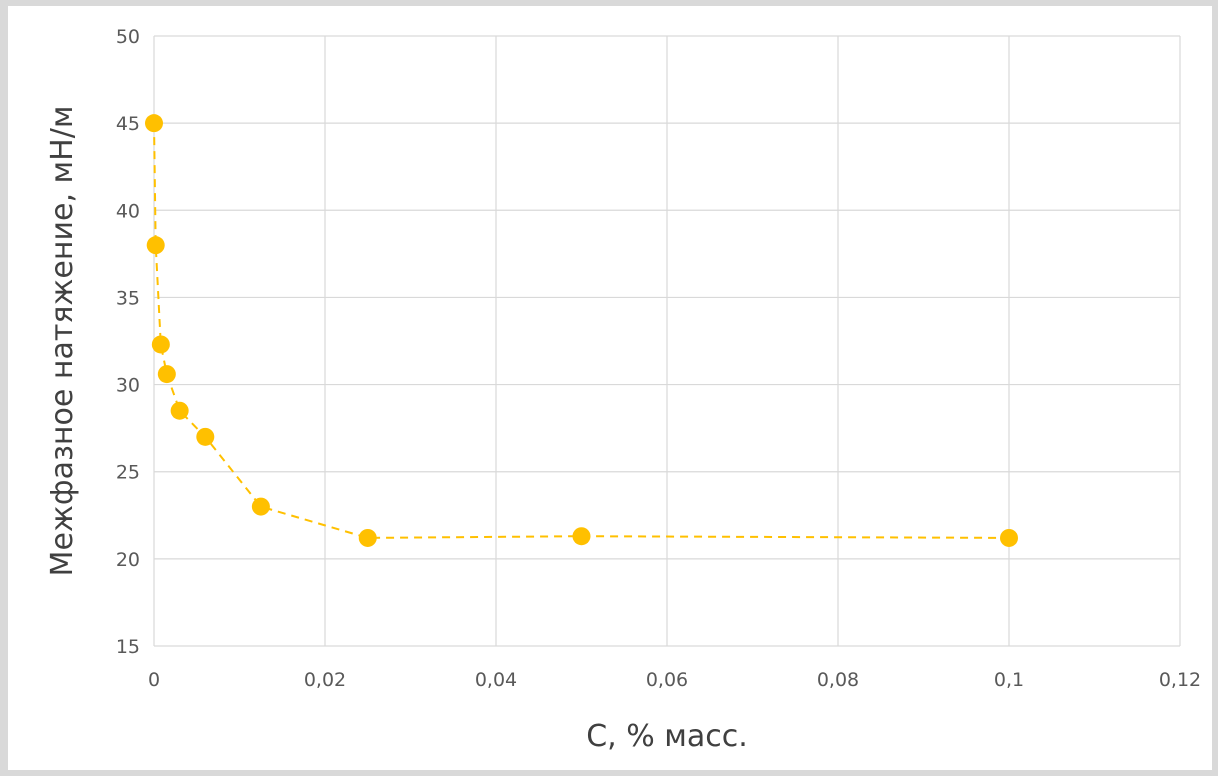  What do you see at coordinates (128, 342) in the screenshot?
I see `y-tick-labels: 15 20 25 30 35 40 45 50` at bounding box center [128, 342].